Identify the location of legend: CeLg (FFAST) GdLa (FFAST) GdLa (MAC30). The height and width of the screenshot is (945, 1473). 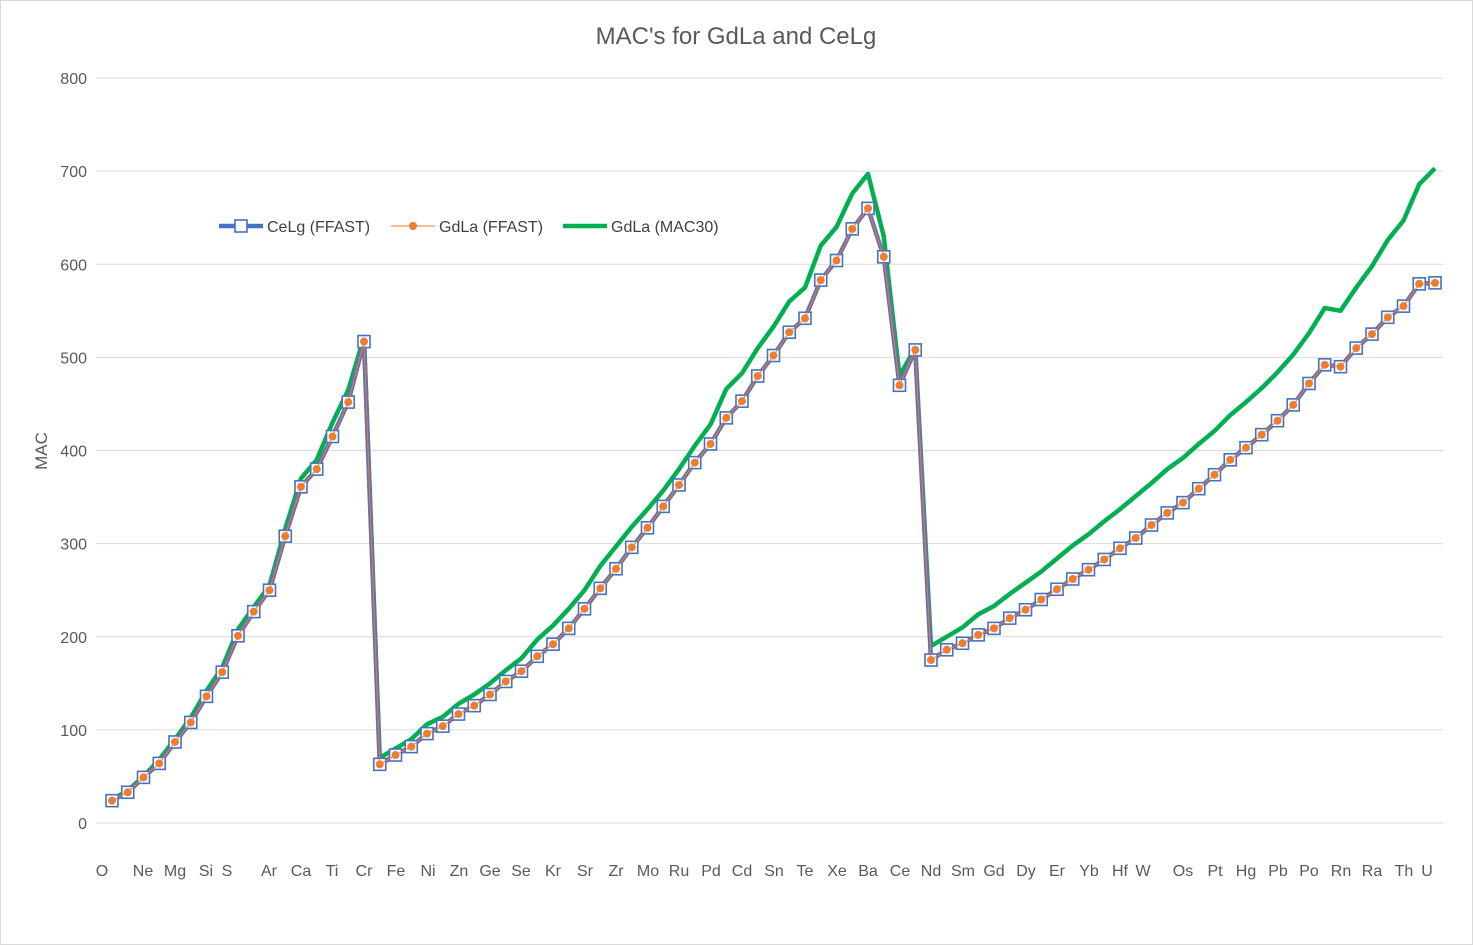
(469, 227).